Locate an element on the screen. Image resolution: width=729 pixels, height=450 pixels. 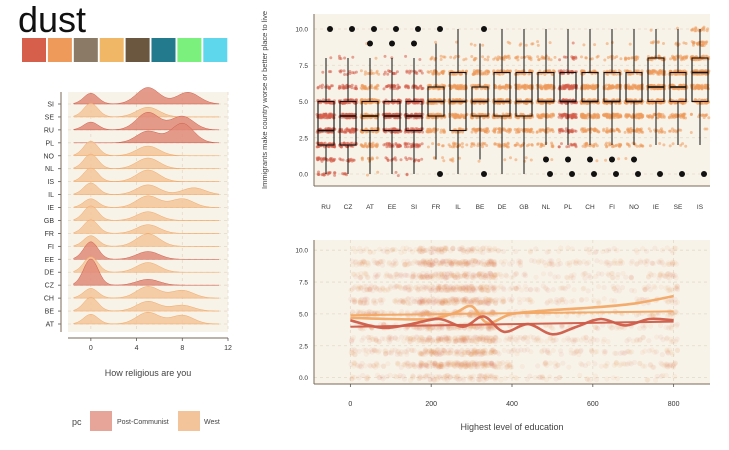
boxplot-y-tick-label: 7.5 is located at coordinates (303, 66).